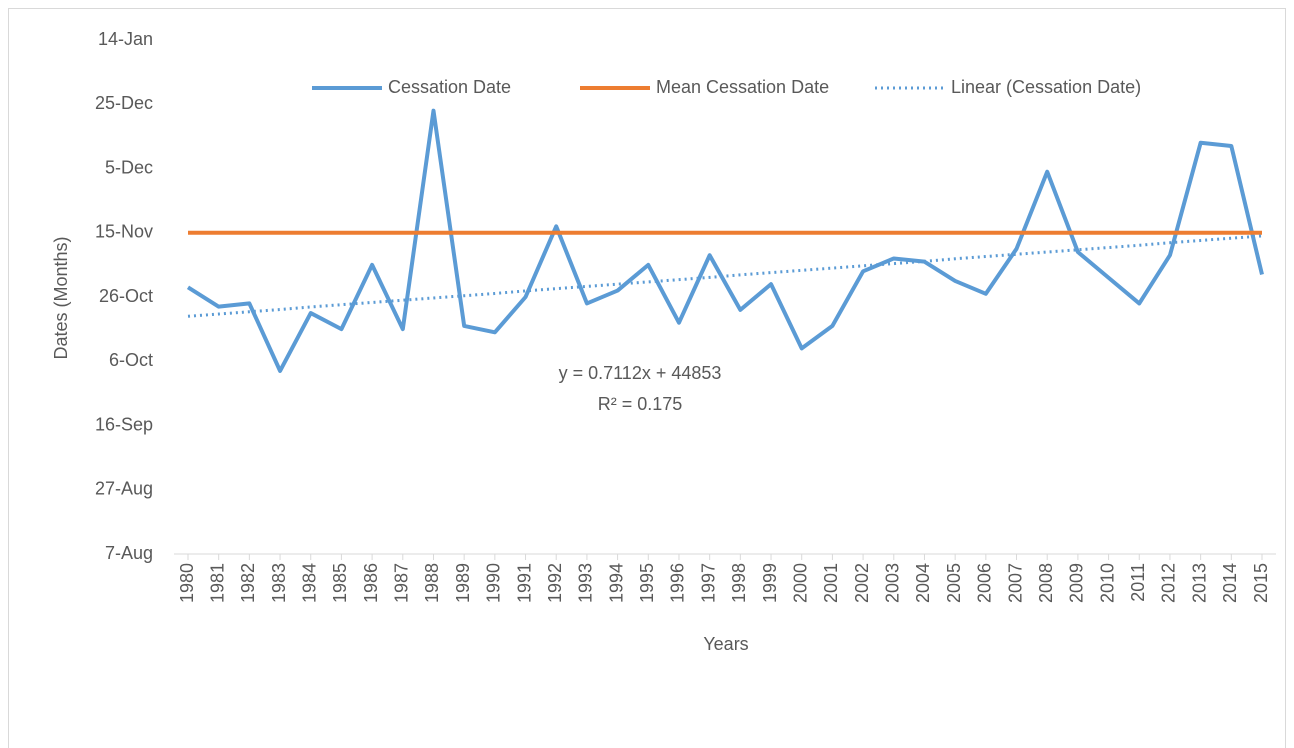 The width and height of the screenshot is (1294, 748). Describe the element at coordinates (1230, 583) in the screenshot. I see `x-tick-label: 2014` at that location.